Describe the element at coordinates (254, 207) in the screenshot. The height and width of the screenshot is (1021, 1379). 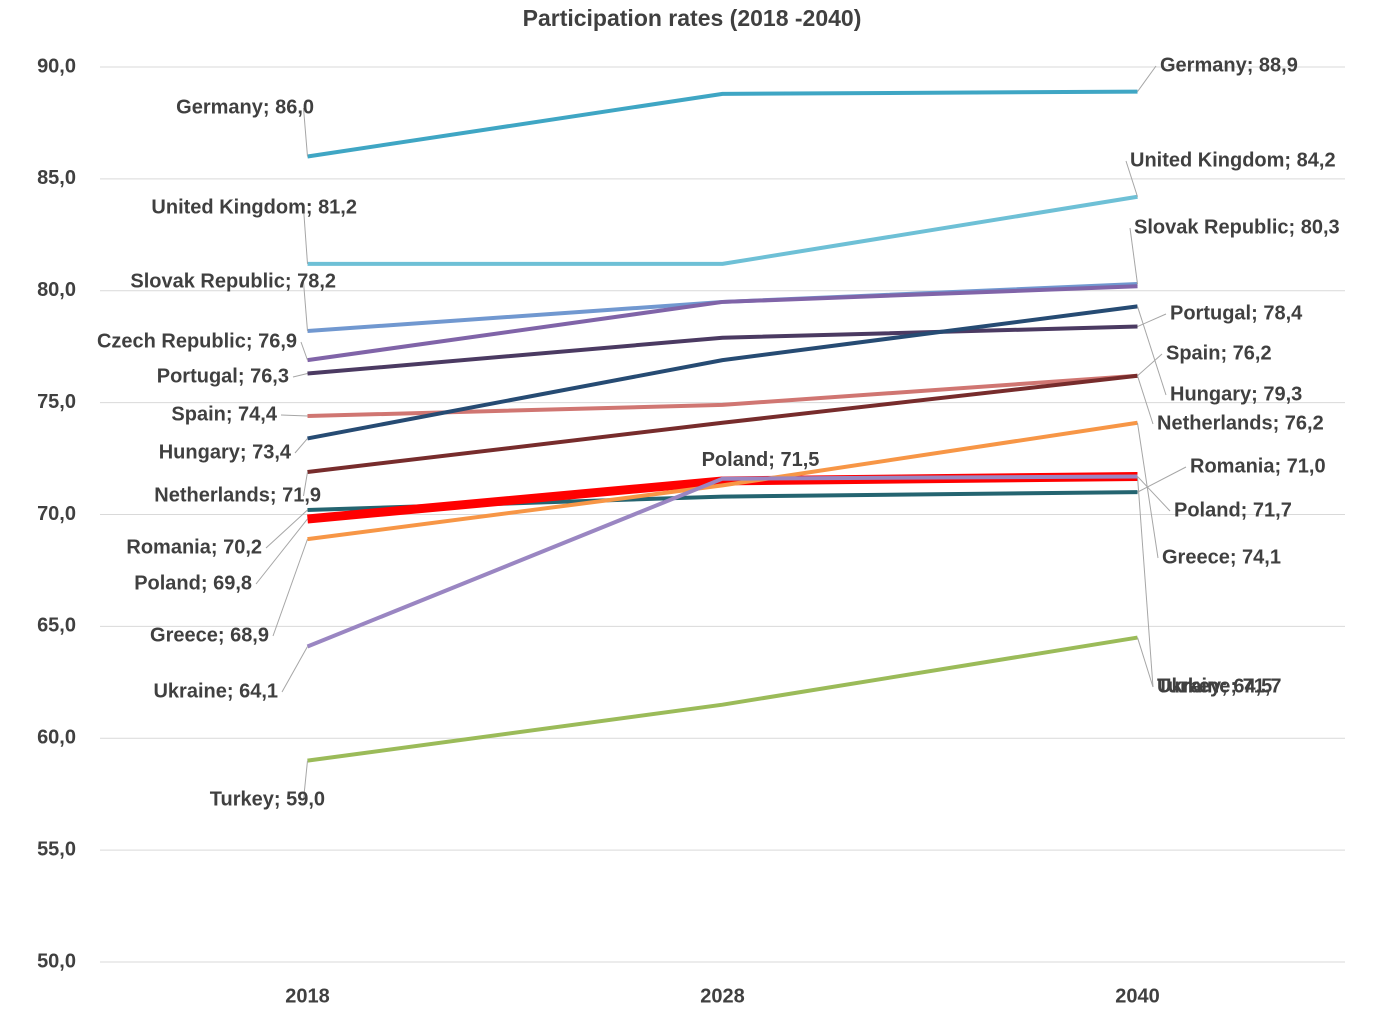
I see `data-label: United Kingdom; 81,2` at that location.